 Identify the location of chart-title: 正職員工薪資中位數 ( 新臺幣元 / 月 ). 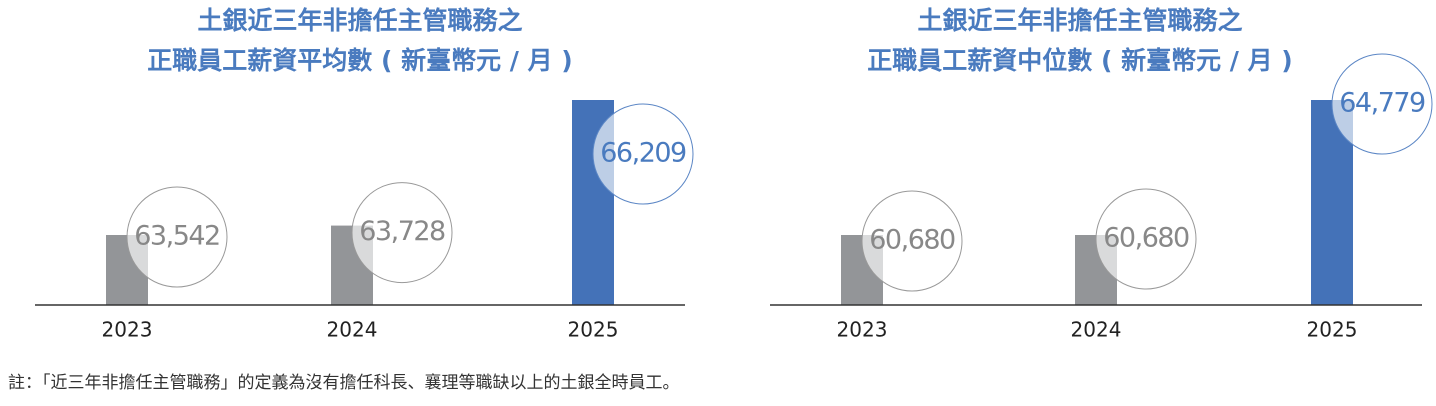
(1080, 60).